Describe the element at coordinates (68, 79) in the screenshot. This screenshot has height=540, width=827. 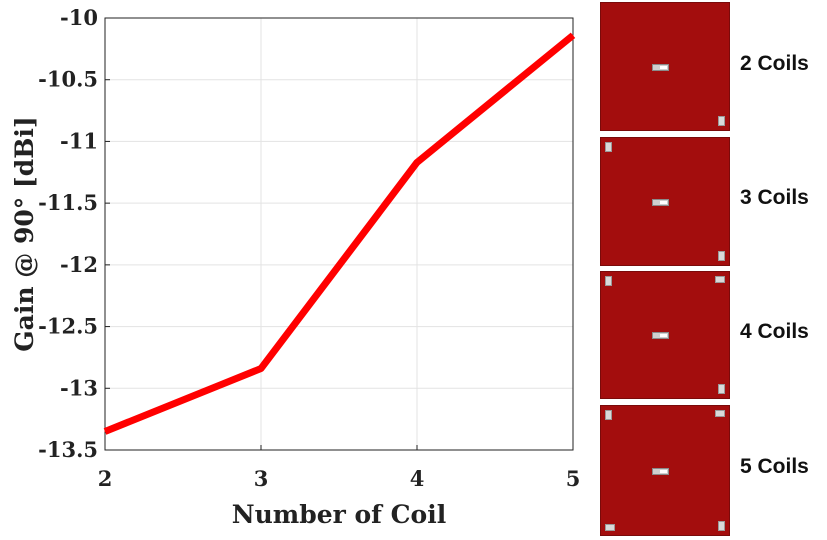
I see `y-tick-label: -10.5` at that location.